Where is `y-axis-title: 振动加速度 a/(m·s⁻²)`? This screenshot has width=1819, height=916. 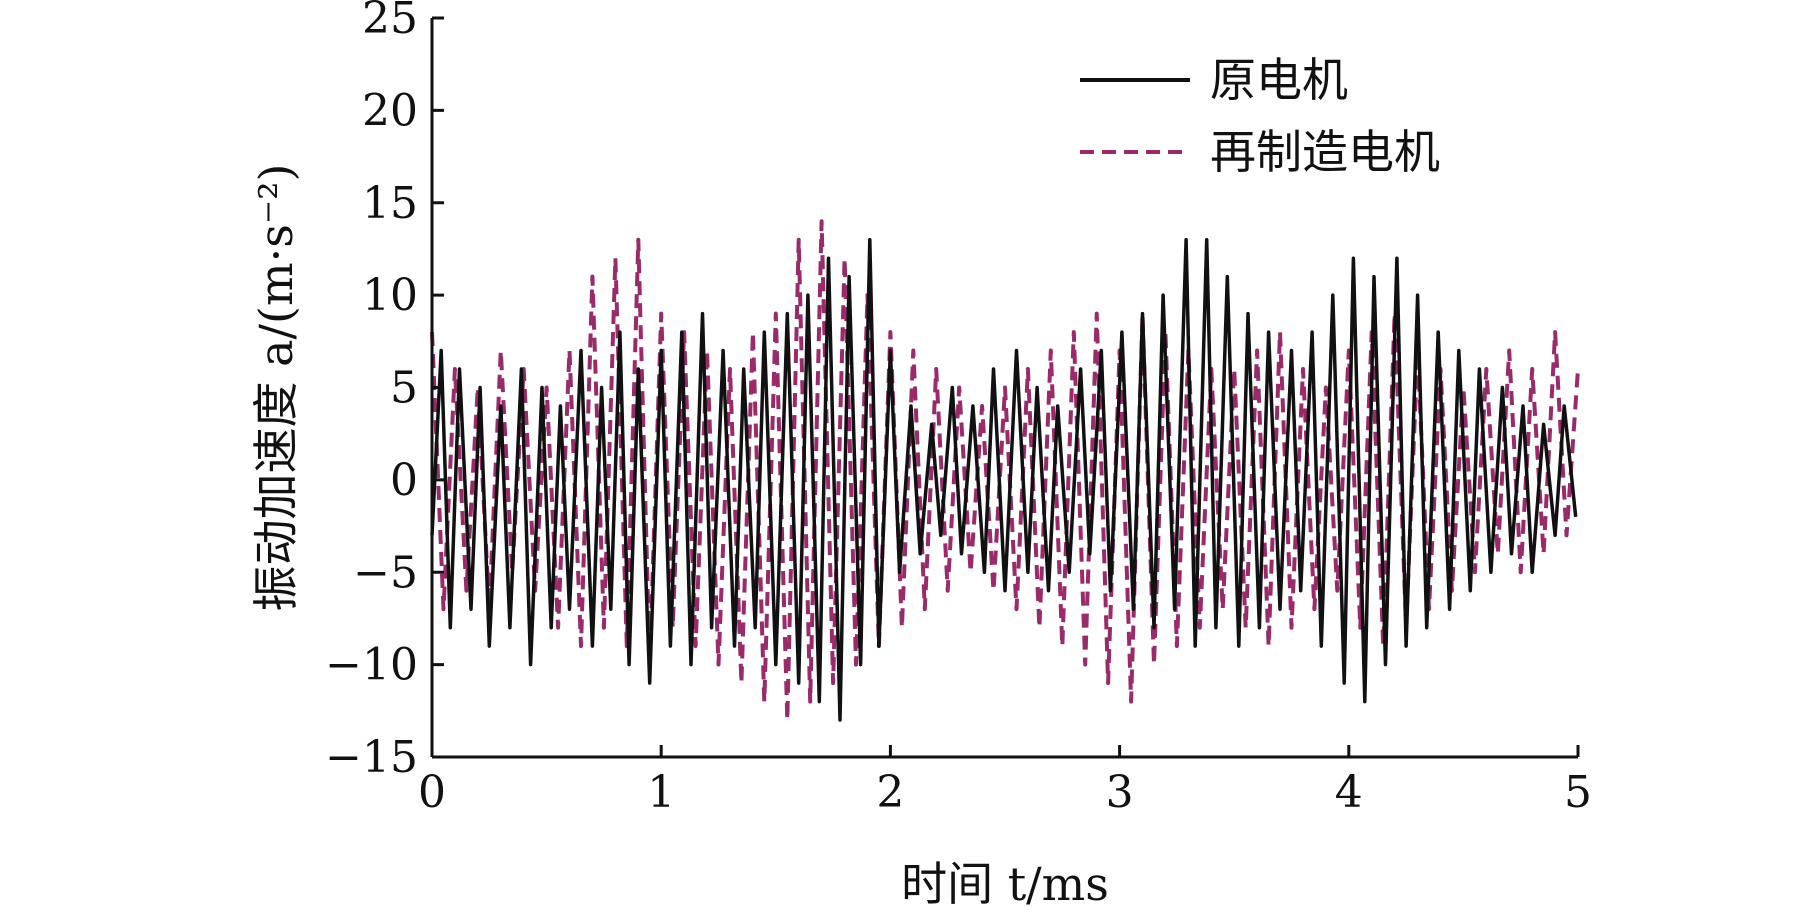
y-axis-title: 振动加速度 a/(m·s⁻²) is located at coordinates (276, 387).